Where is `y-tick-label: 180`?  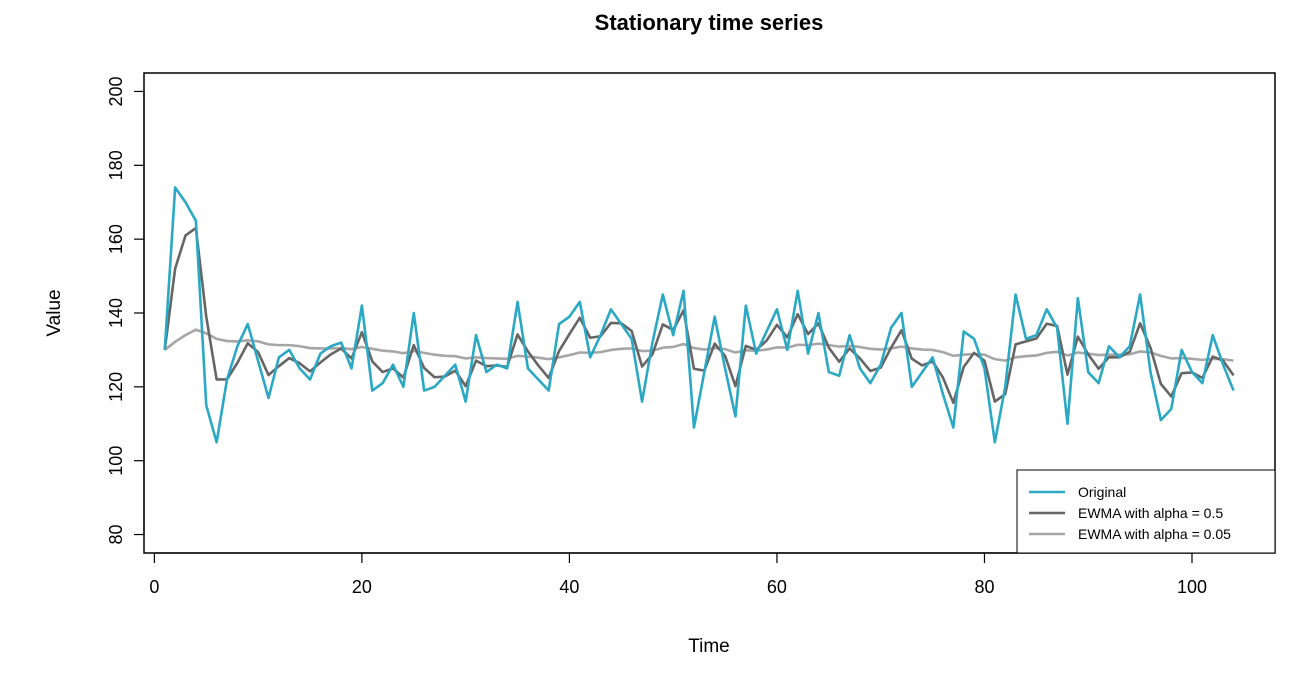 y-tick-label: 180 is located at coordinates (116, 165).